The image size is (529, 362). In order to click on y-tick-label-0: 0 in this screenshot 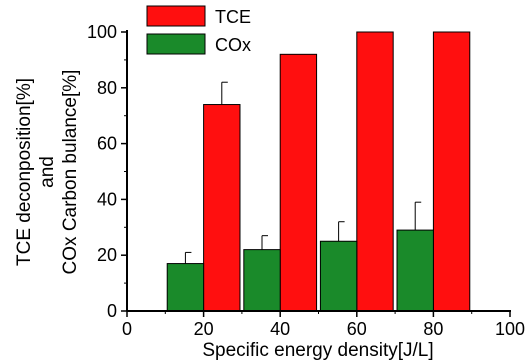, I will do `click(112, 311)`.